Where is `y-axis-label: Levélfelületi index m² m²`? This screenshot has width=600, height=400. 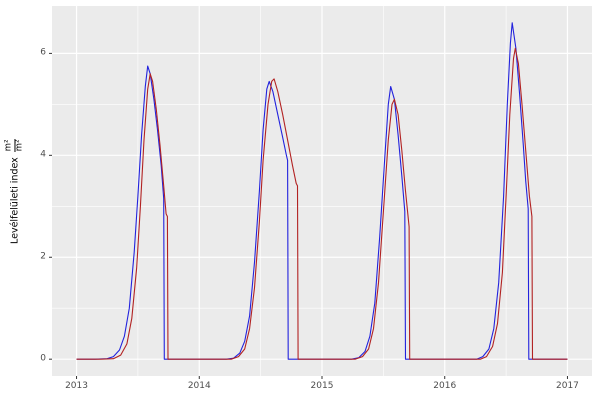
y-axis-label: Levélfelületi index m² m² is located at coordinates (15, 191).